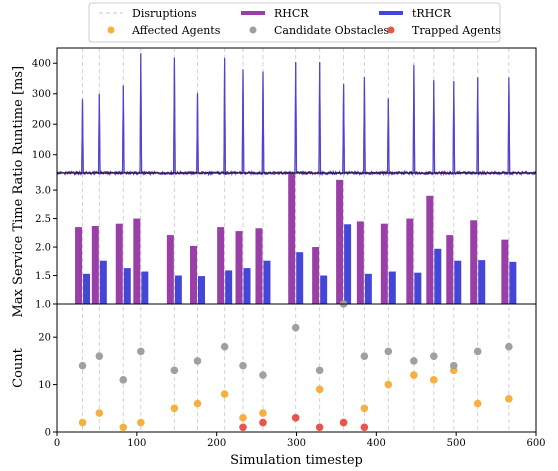 This screenshot has height=471, width=558. What do you see at coordinates (57, 443) in the screenshot?
I see `xtick-label: 0` at bounding box center [57, 443].